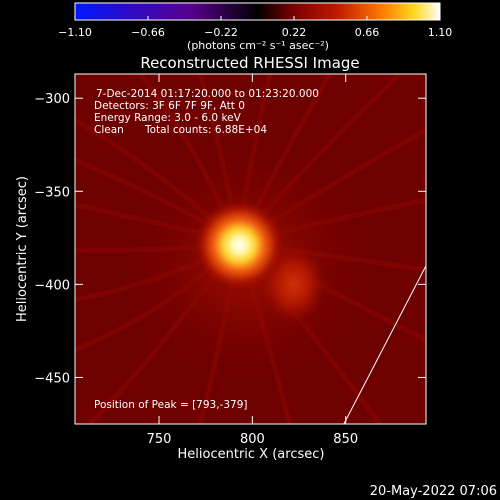  Describe the element at coordinates (75, 32) in the screenshot. I see `colorbar-tick-label: −1.10` at that location.